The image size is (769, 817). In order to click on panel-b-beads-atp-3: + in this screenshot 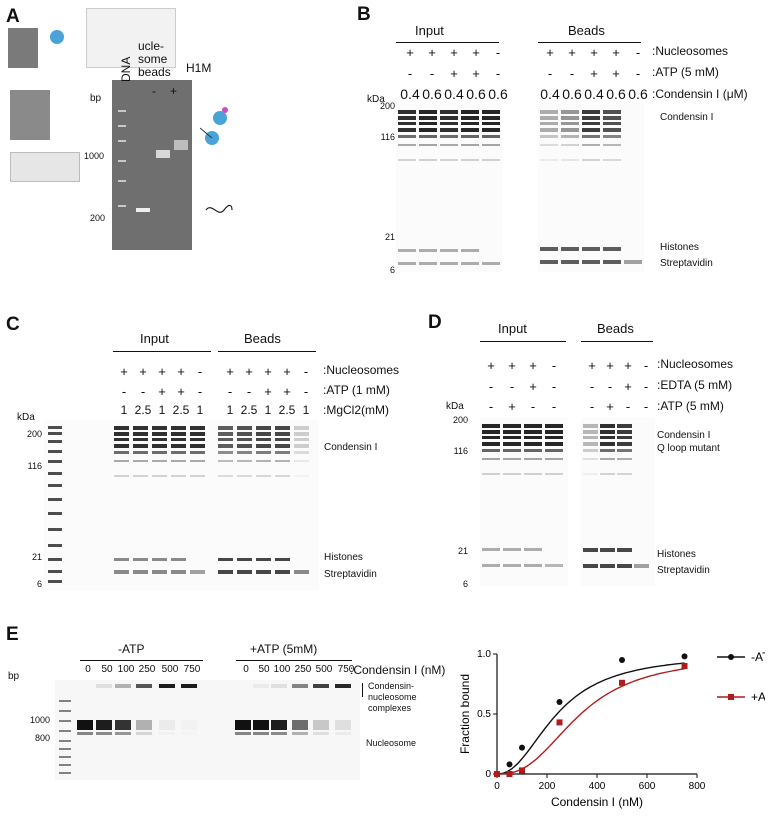, I will do `click(616, 73)`.